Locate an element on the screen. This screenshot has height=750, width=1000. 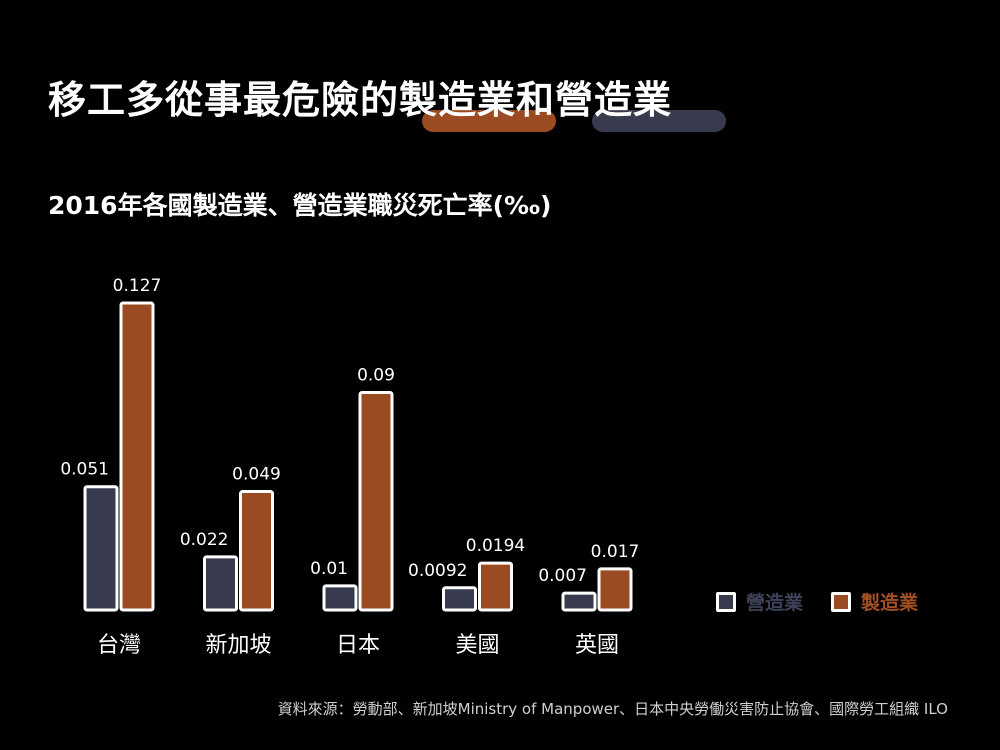
data-label-construction-1: 0.051 is located at coordinates (84, 470).